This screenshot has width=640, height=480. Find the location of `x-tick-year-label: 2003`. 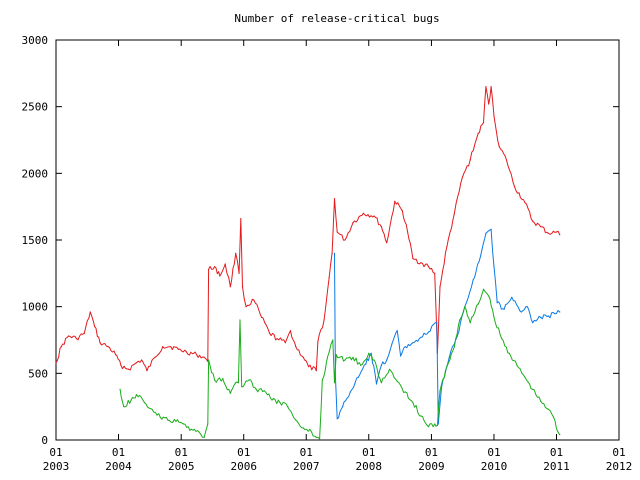

x-tick-year-label: 2003 is located at coordinates (56, 466).